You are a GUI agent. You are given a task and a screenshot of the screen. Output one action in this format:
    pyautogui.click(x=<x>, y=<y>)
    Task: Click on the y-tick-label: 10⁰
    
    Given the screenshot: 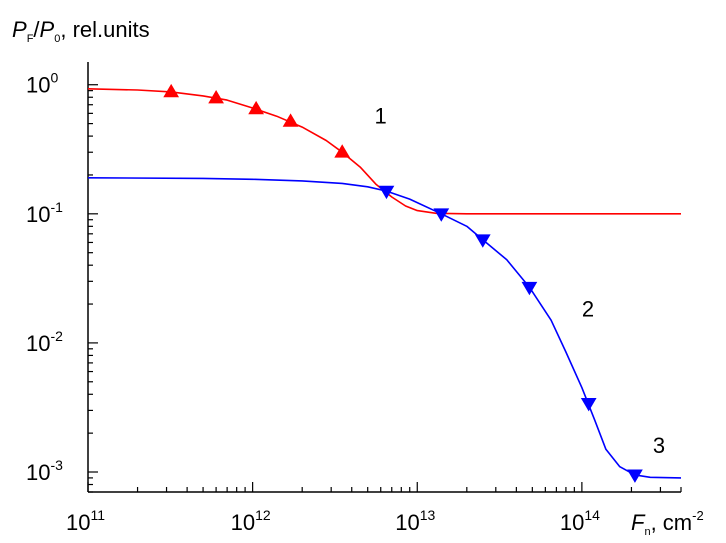 What is the action you would take?
    pyautogui.click(x=42, y=84)
    